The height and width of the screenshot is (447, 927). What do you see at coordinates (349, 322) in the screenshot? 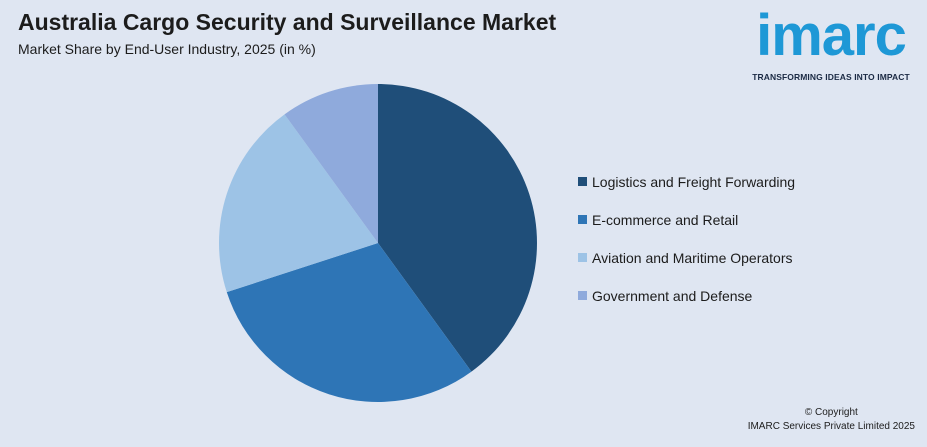
I see `pie-slice-e-commerce-and-retail` at bounding box center [349, 322].